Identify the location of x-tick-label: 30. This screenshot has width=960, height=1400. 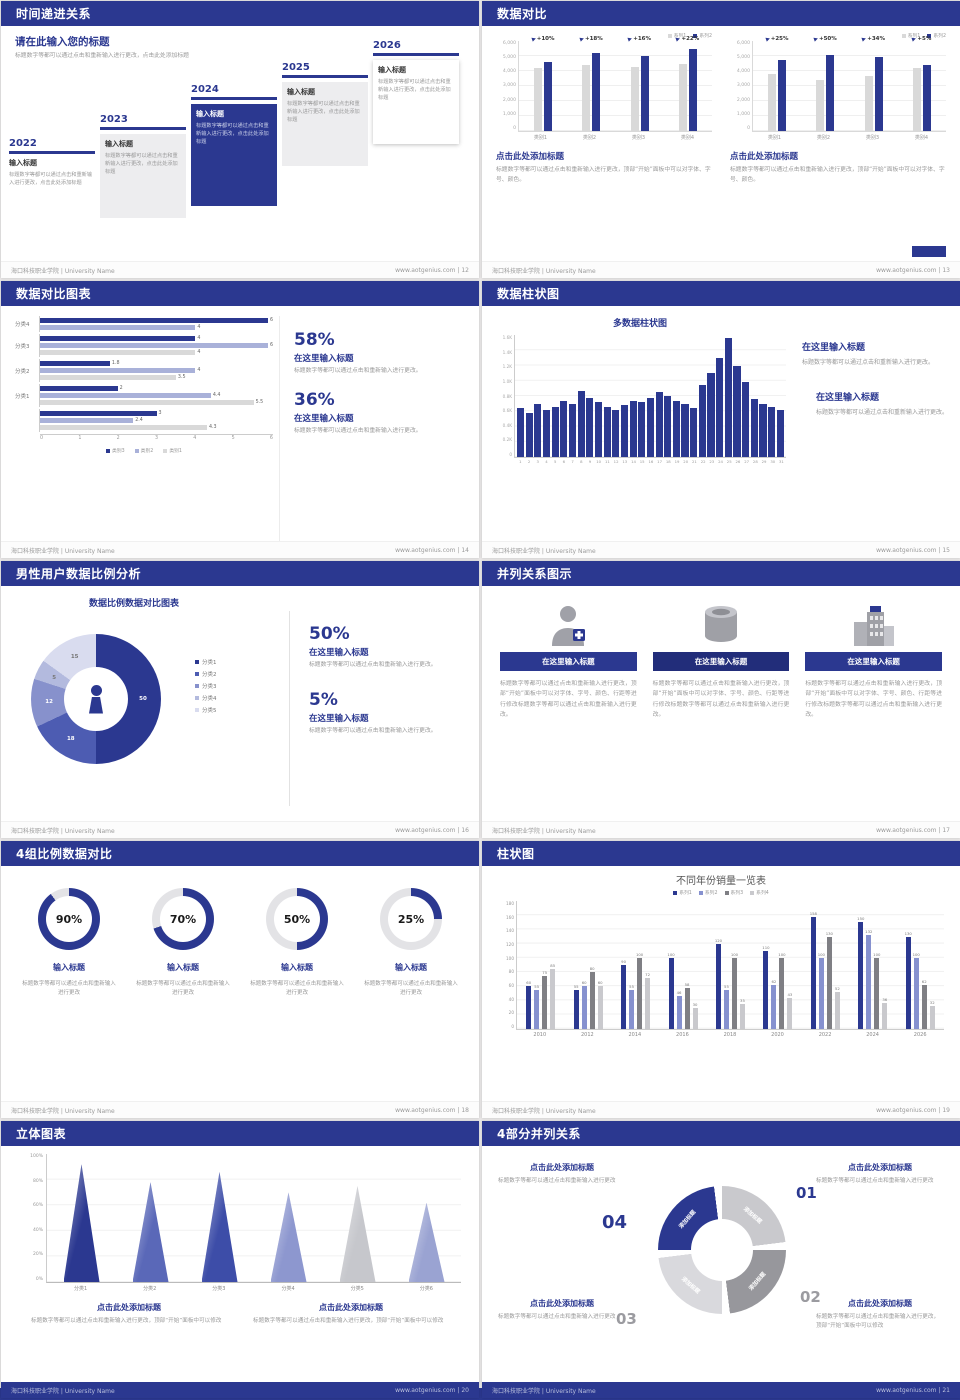
(773, 461).